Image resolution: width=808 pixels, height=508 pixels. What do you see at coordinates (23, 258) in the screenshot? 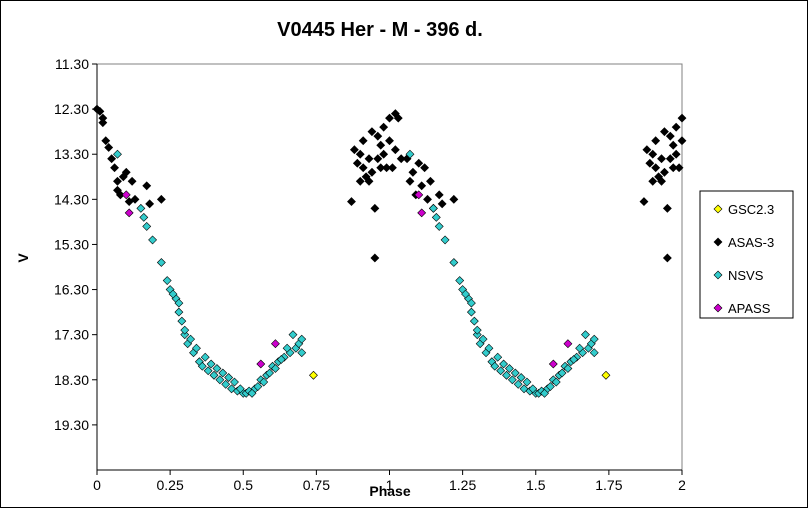
I see `y-axis-label: V` at bounding box center [23, 258].